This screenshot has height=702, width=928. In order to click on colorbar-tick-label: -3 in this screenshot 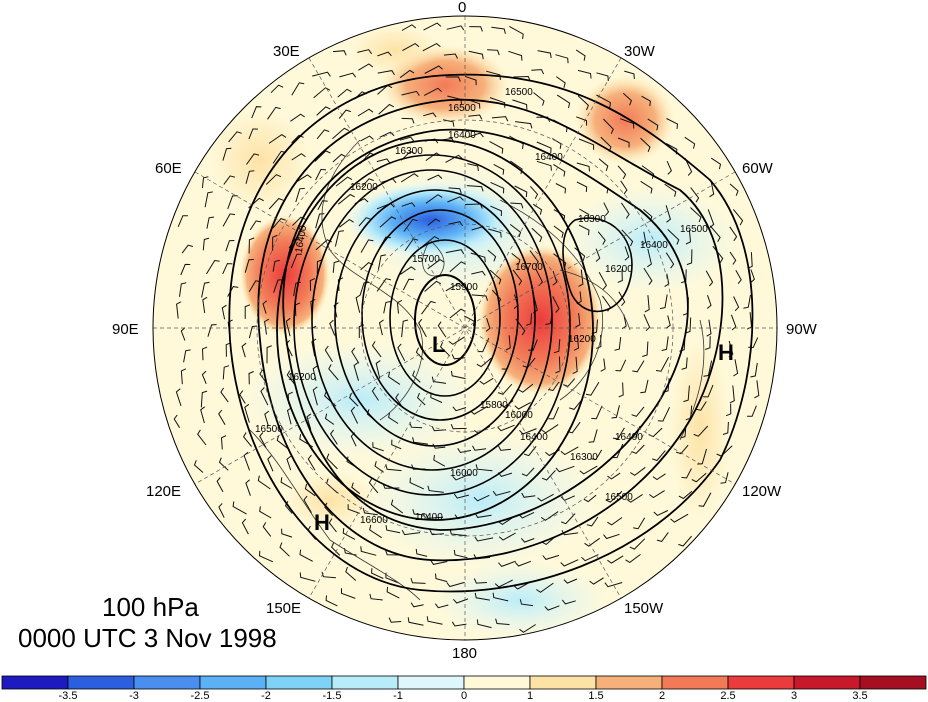, I will do `click(134, 696)`.